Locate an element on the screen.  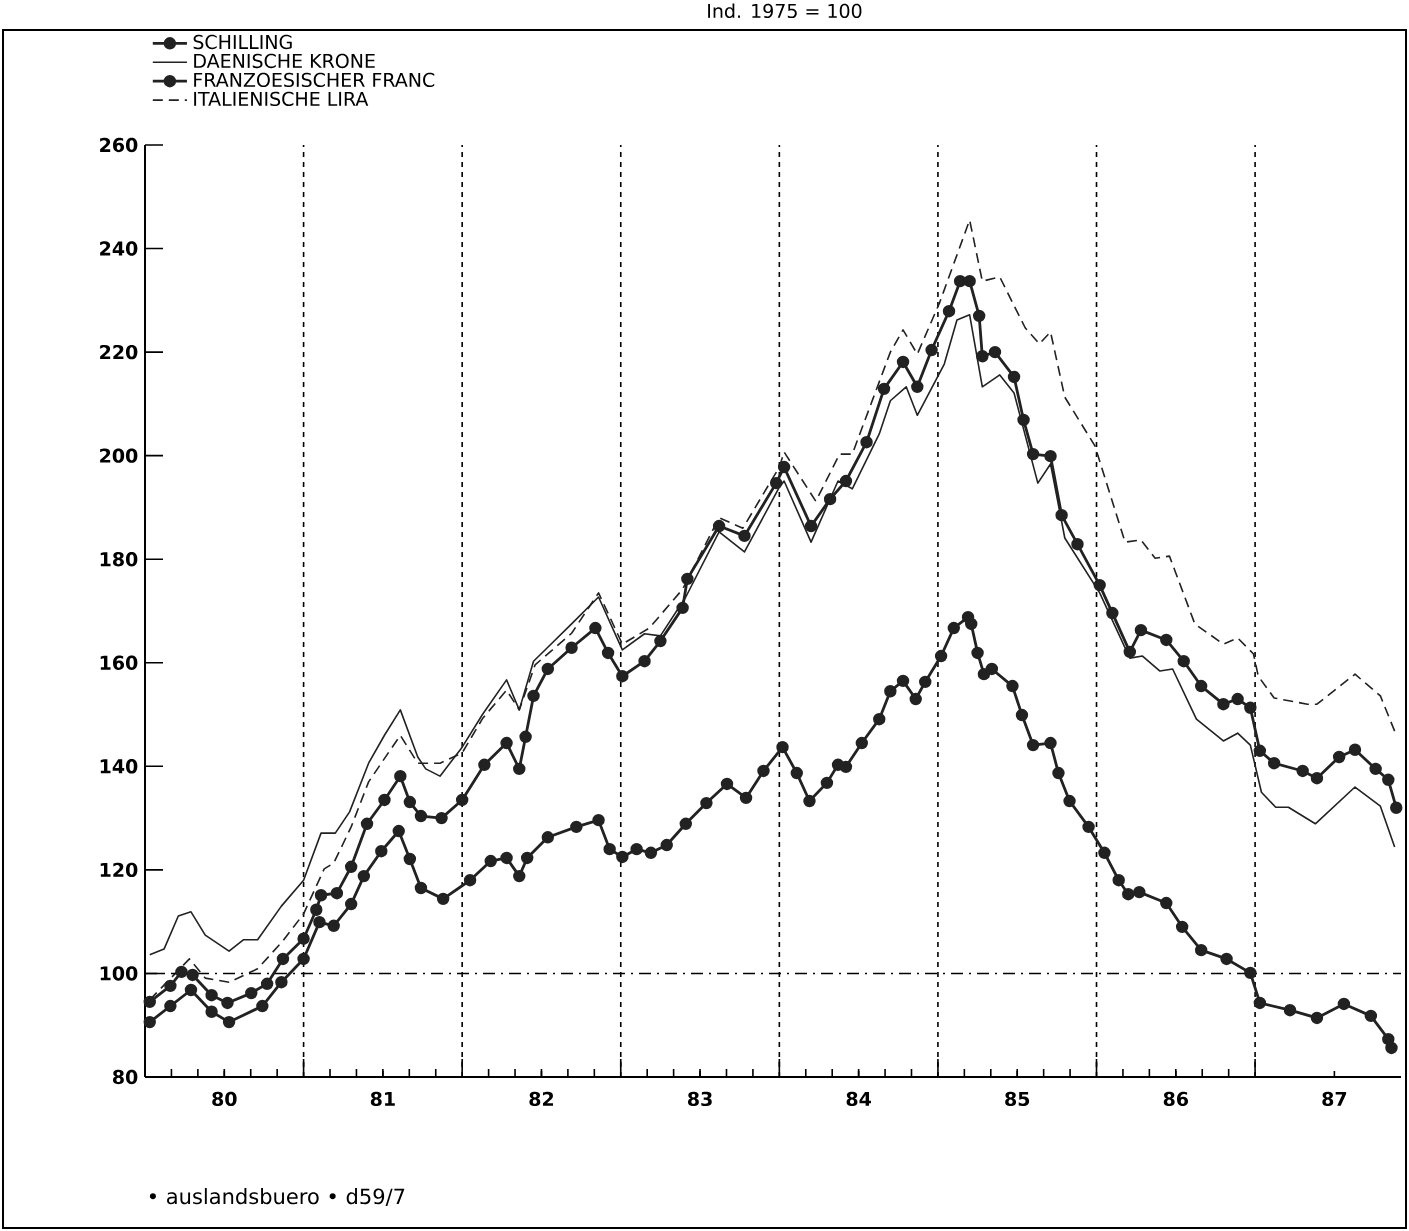
y-tick-label: 160 is located at coordinates (119, 662).